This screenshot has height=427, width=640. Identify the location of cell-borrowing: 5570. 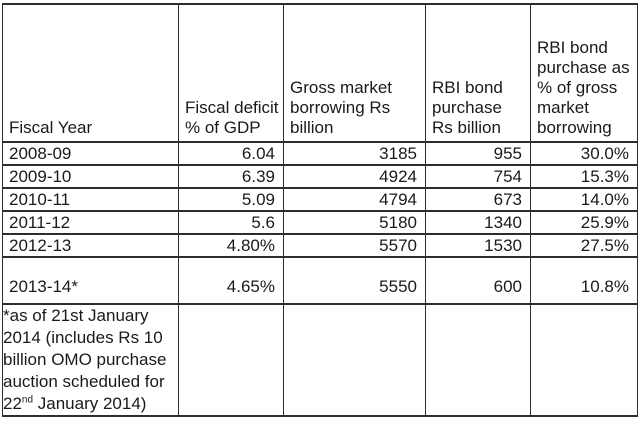
(354, 245).